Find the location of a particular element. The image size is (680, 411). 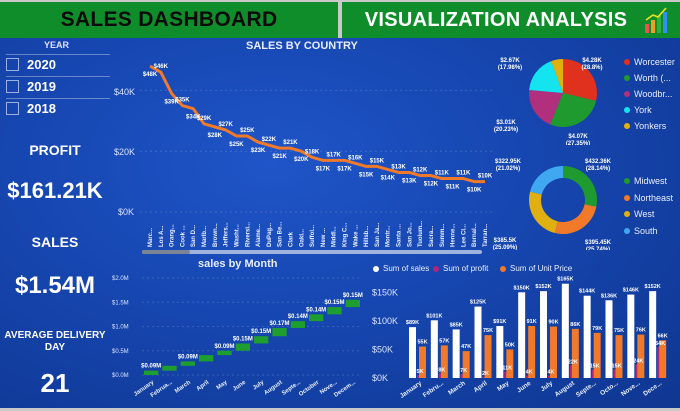

slice-yonkers is located at coordinates (557, 76).